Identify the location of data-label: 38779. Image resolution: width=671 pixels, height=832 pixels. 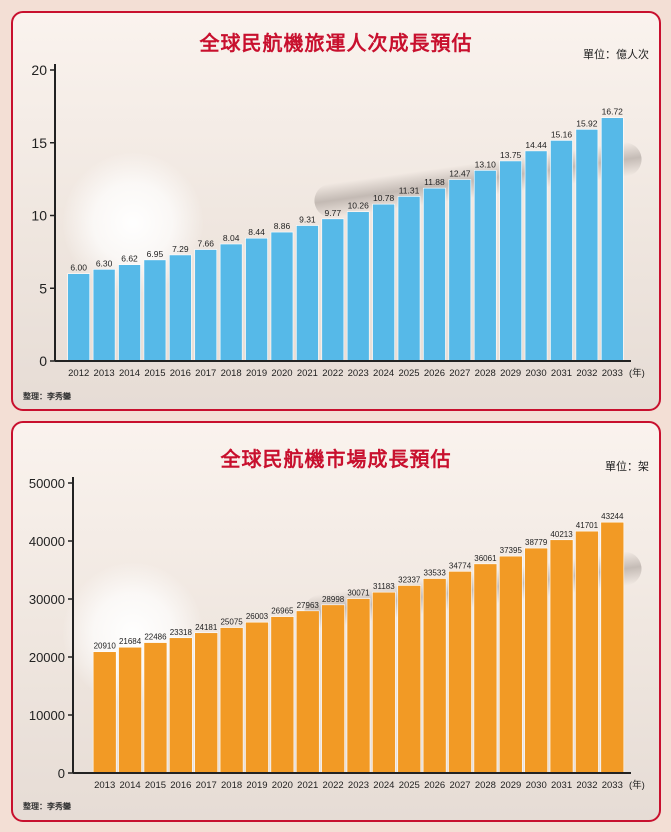
(536, 542).